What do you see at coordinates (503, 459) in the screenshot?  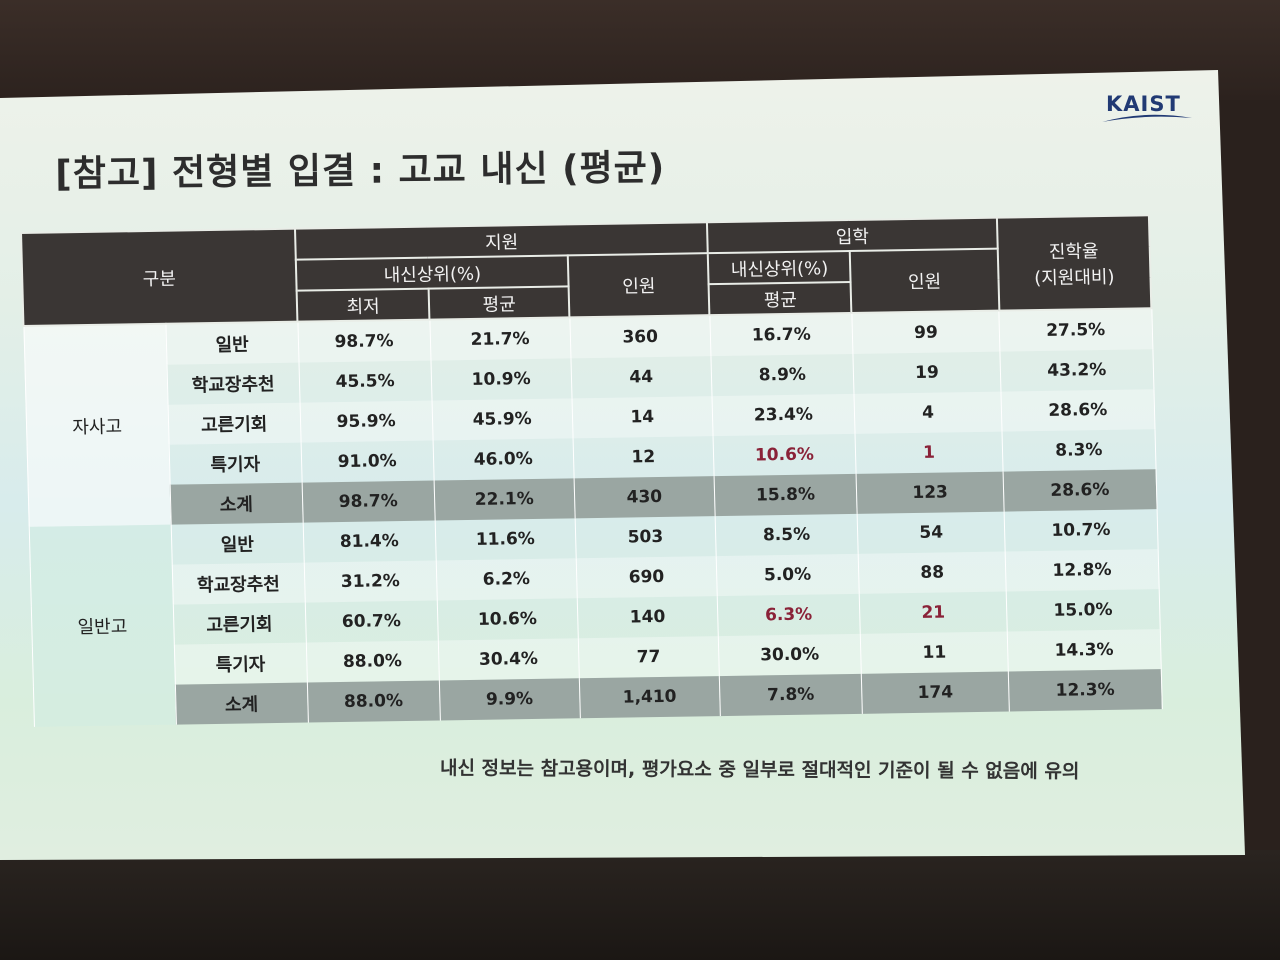 I see `cell-avg: 46.0%` at bounding box center [503, 459].